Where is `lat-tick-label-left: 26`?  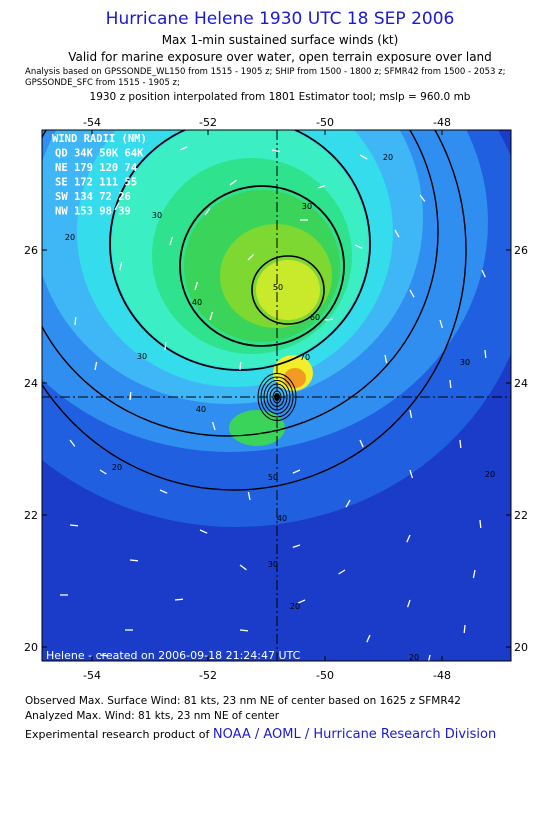
lat-tick-label-left: 26 is located at coordinates (31, 250).